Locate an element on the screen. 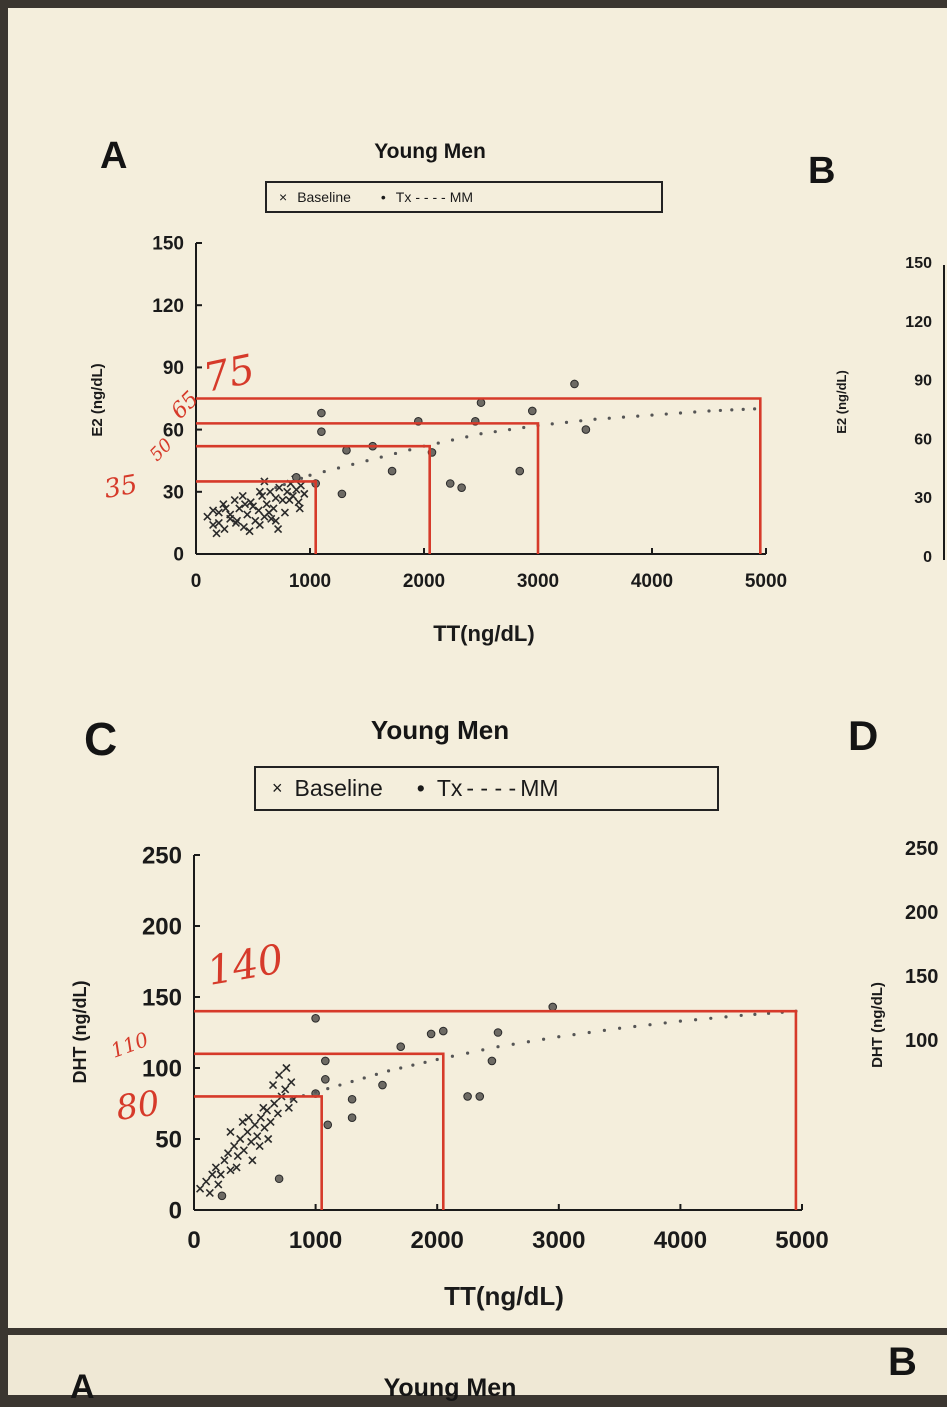 The image size is (947, 1407). chart-a-xtick-label: 4000 is located at coordinates (652, 581).